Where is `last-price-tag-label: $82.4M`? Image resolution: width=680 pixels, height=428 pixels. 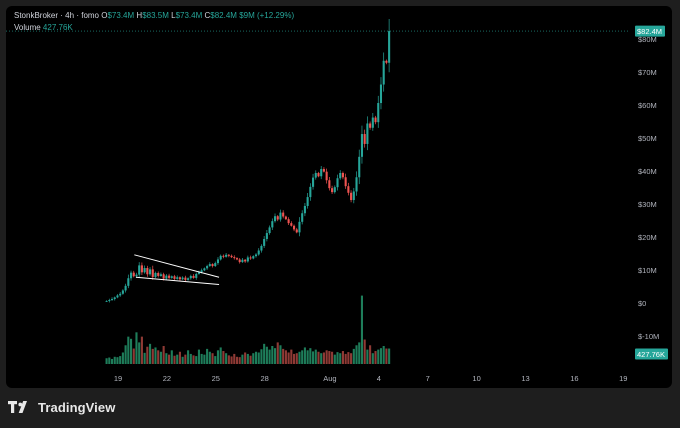
last-price-tag-label: $82.4M is located at coordinates (649, 31).